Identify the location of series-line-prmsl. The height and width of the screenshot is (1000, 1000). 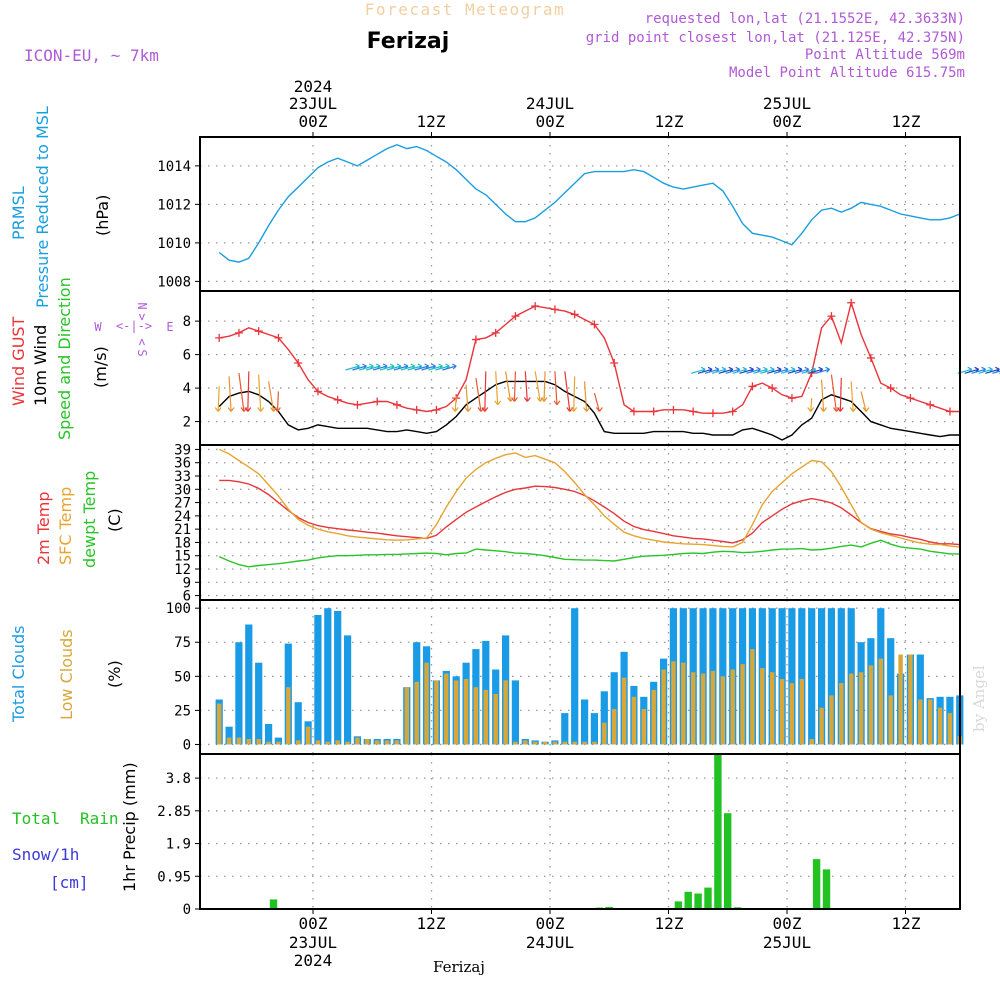
(589, 203).